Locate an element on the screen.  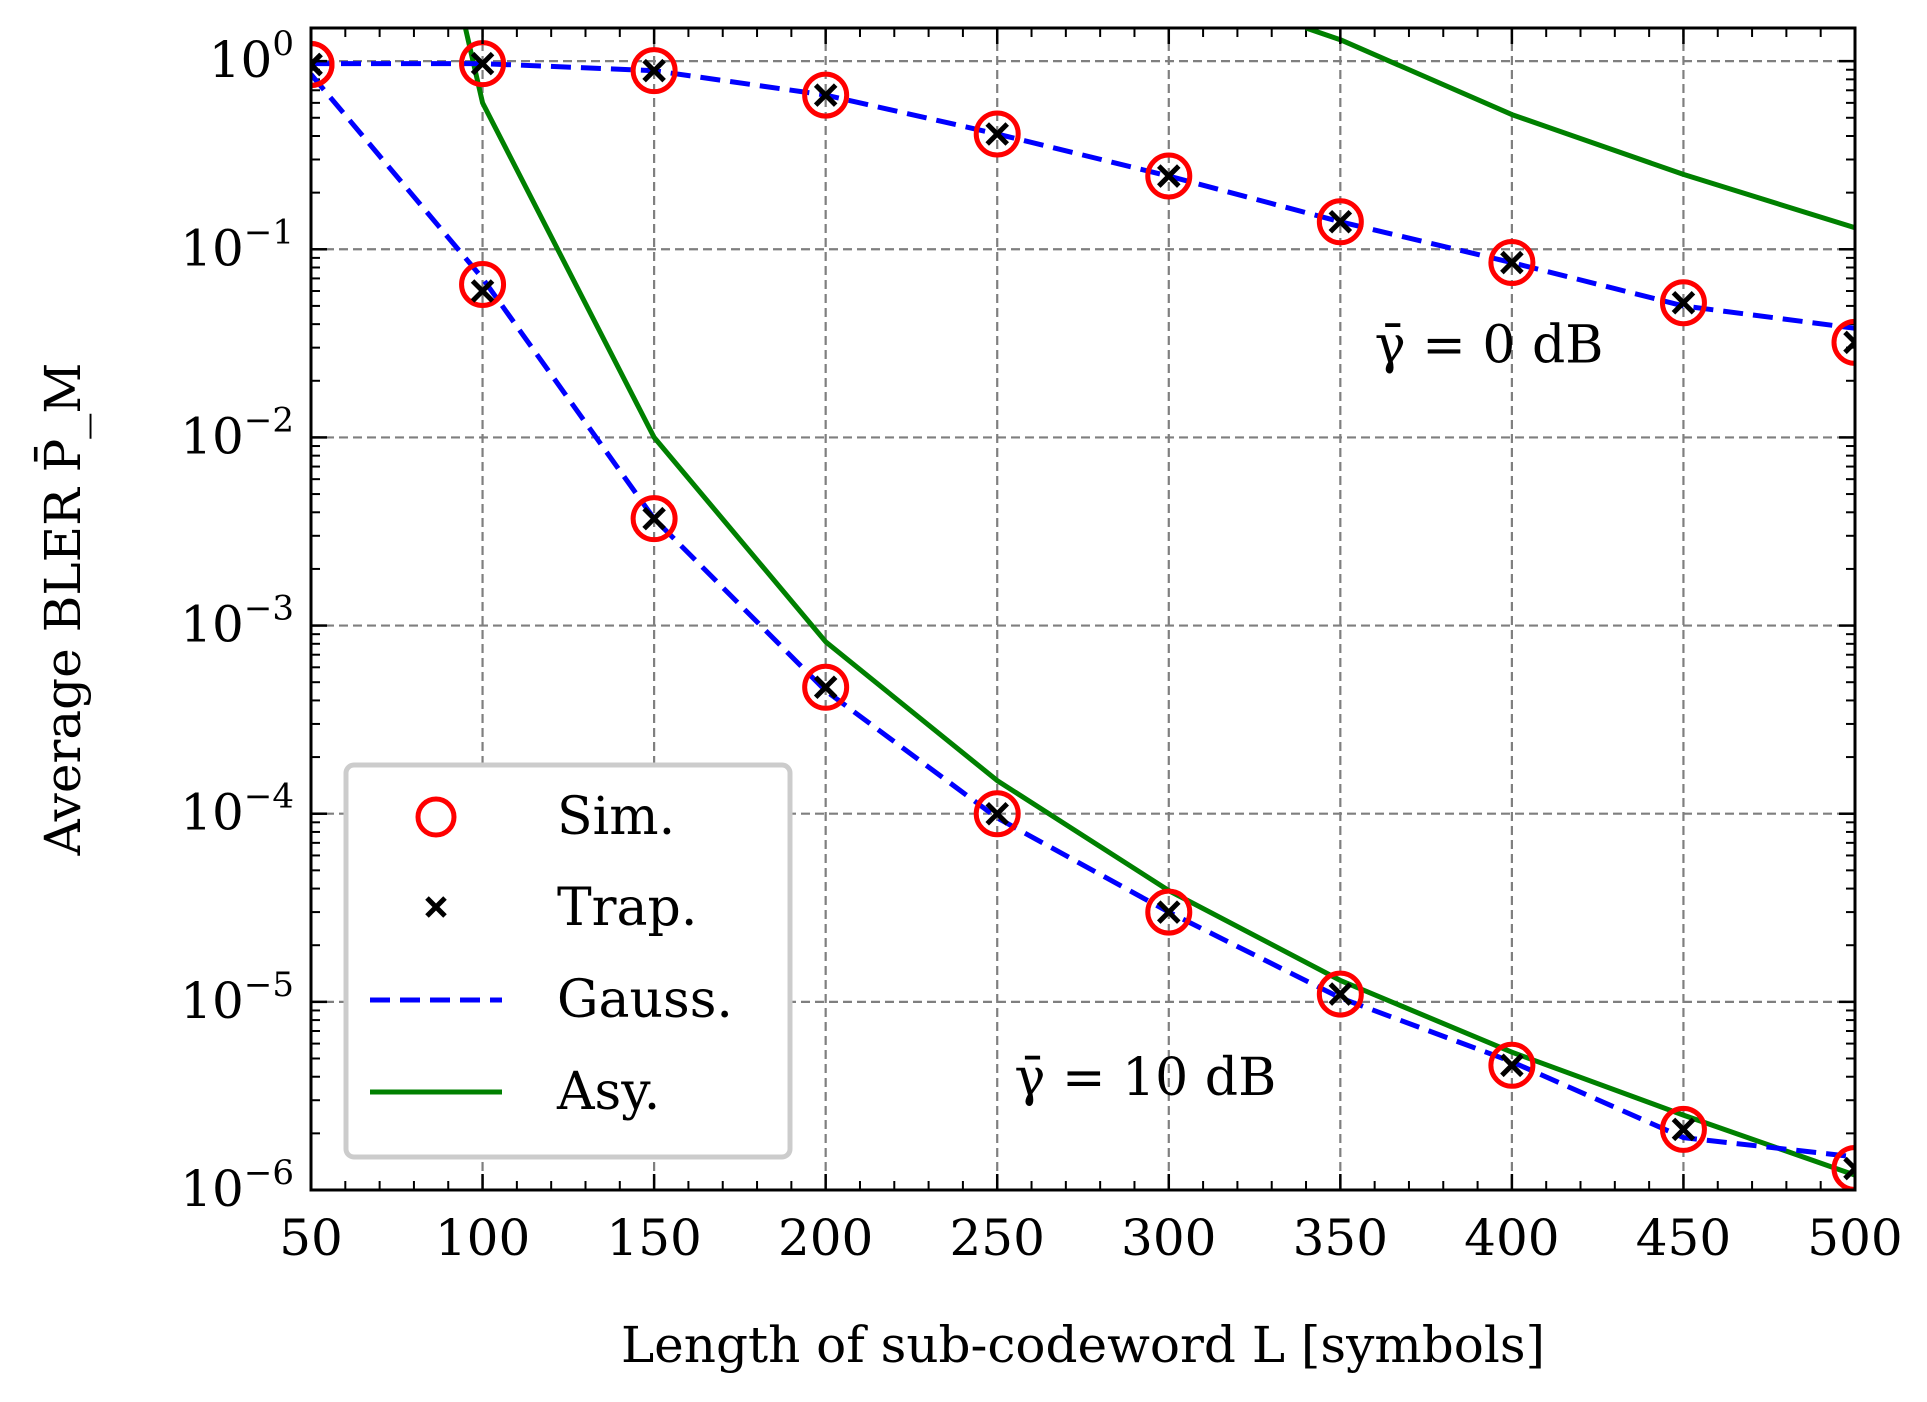
annotation-10db: γ̄ = 10 dB is located at coordinates (1145, 1078).